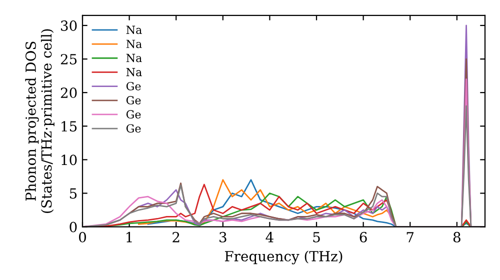 Image resolution: width=500 pixels, height=280 pixels. What do you see at coordinates (223, 237) in the screenshot?
I see `x-tick-label: 3` at bounding box center [223, 237].